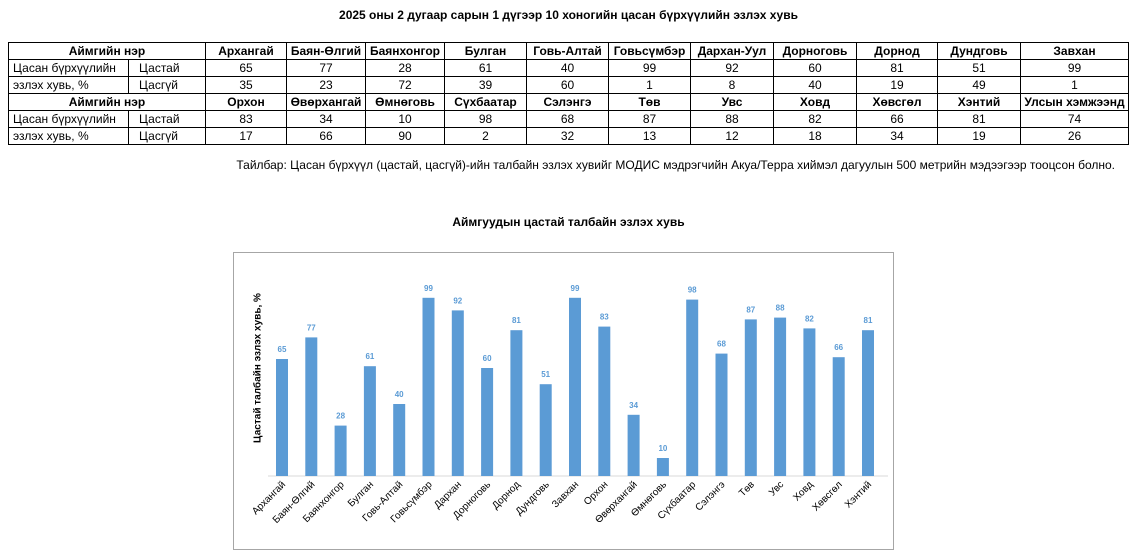  What do you see at coordinates (838, 347) in the screenshot?
I see `data-label: 66` at bounding box center [838, 347].